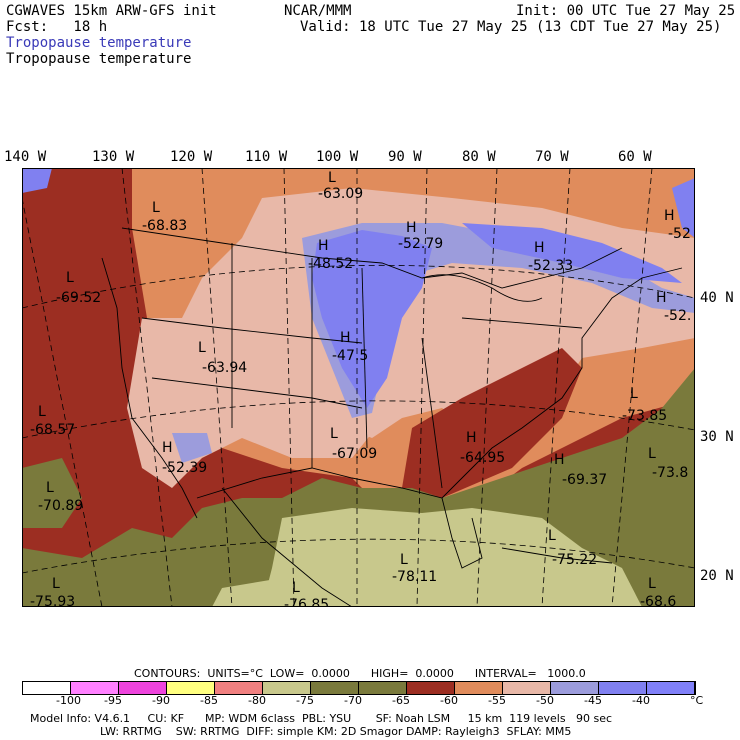 The width and height of the screenshot is (740, 740). I want to click on init-time: Init: 00 UTC Tue 27 May 25, so click(626, 11).